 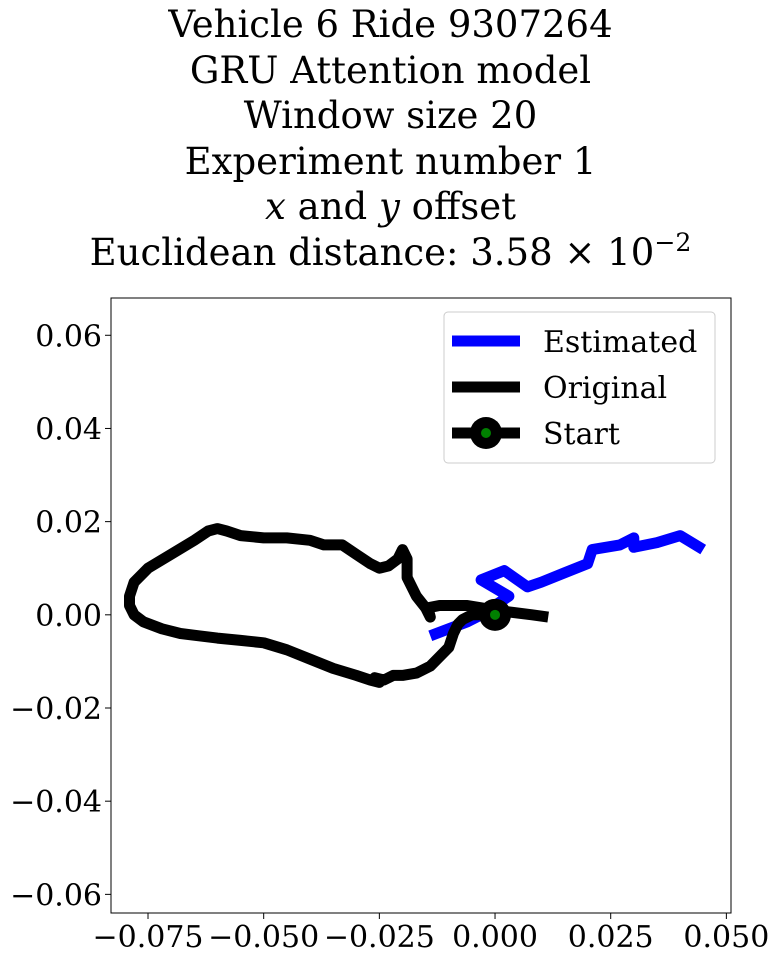 I want to click on title-line-2: GRU Attention model, so click(x=390, y=70).